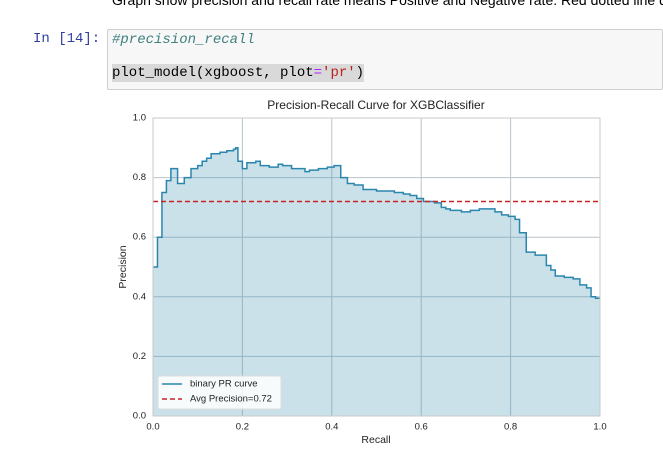  I want to click on y-tick-label: 0.8, so click(139, 177).